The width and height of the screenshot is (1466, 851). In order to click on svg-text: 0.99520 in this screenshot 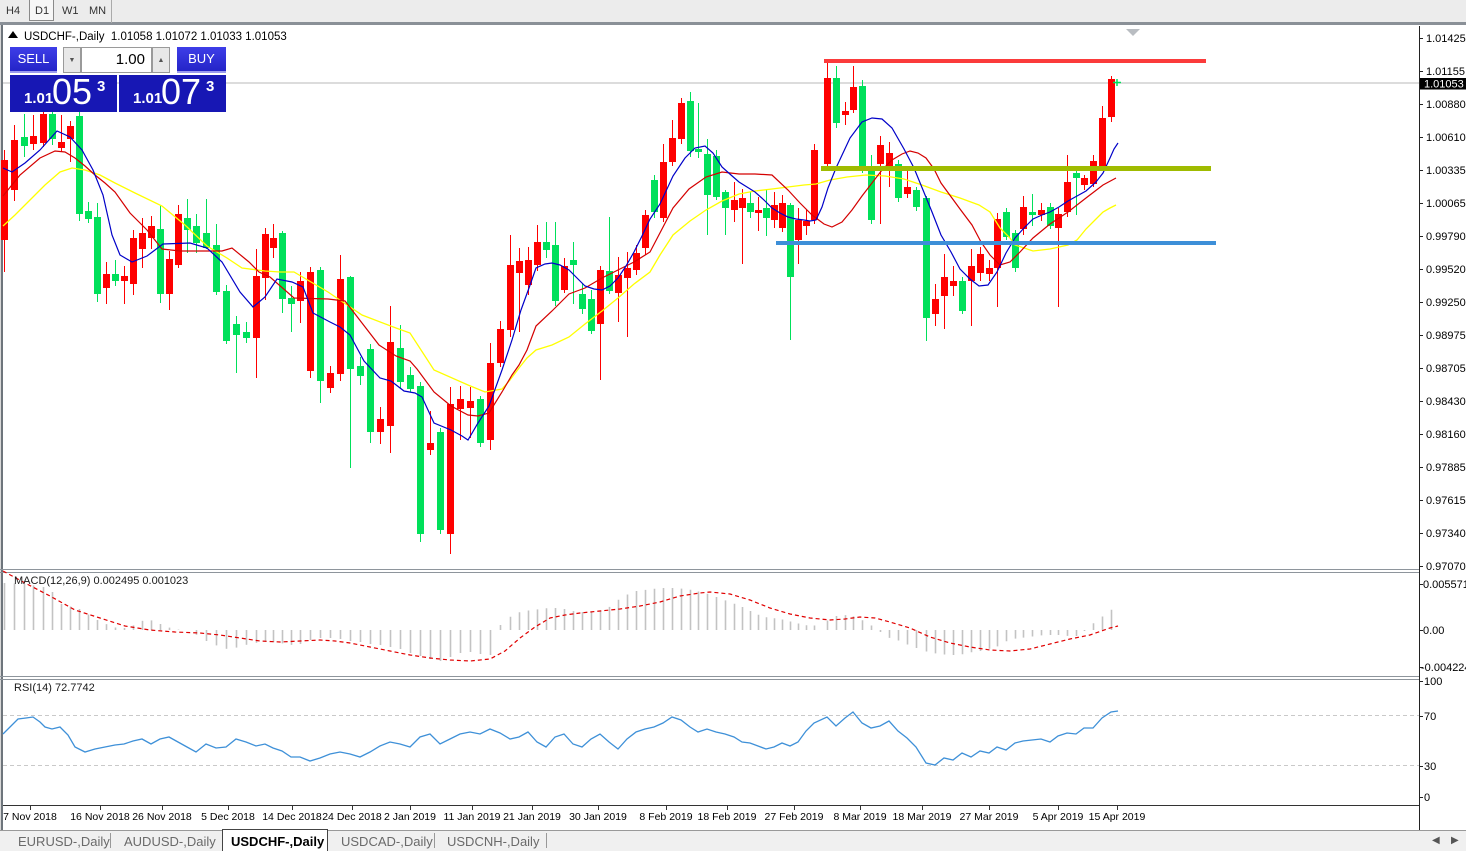, I will do `click(1446, 270)`.